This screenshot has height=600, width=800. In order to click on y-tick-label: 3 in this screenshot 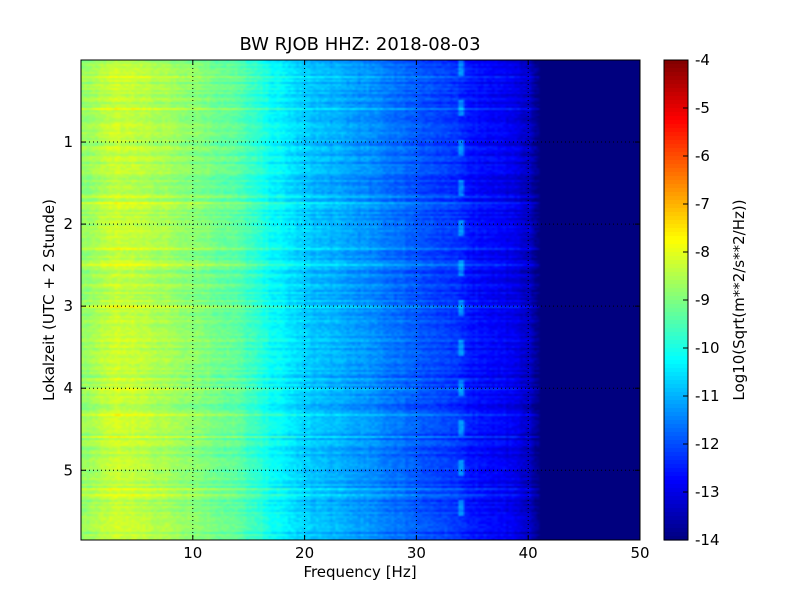, I will do `click(68, 306)`.